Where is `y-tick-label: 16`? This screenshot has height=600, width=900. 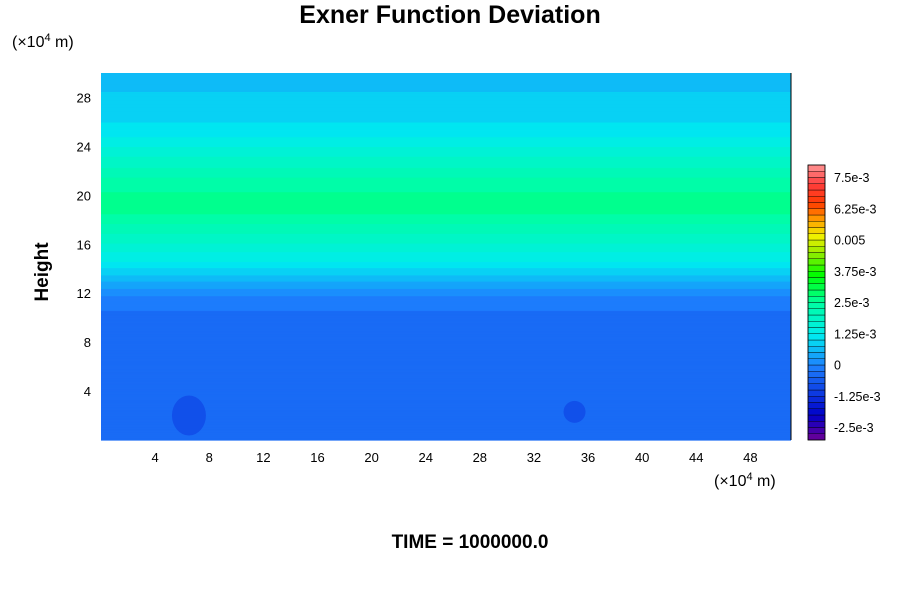
y-tick-label: 16 is located at coordinates (84, 244).